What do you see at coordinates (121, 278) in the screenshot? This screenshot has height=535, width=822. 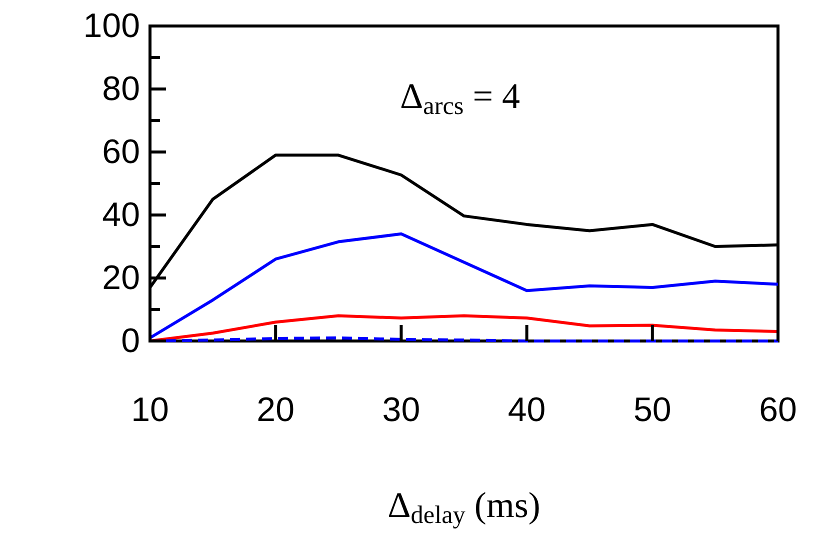 I see `y-tick-label: 20` at bounding box center [121, 278].